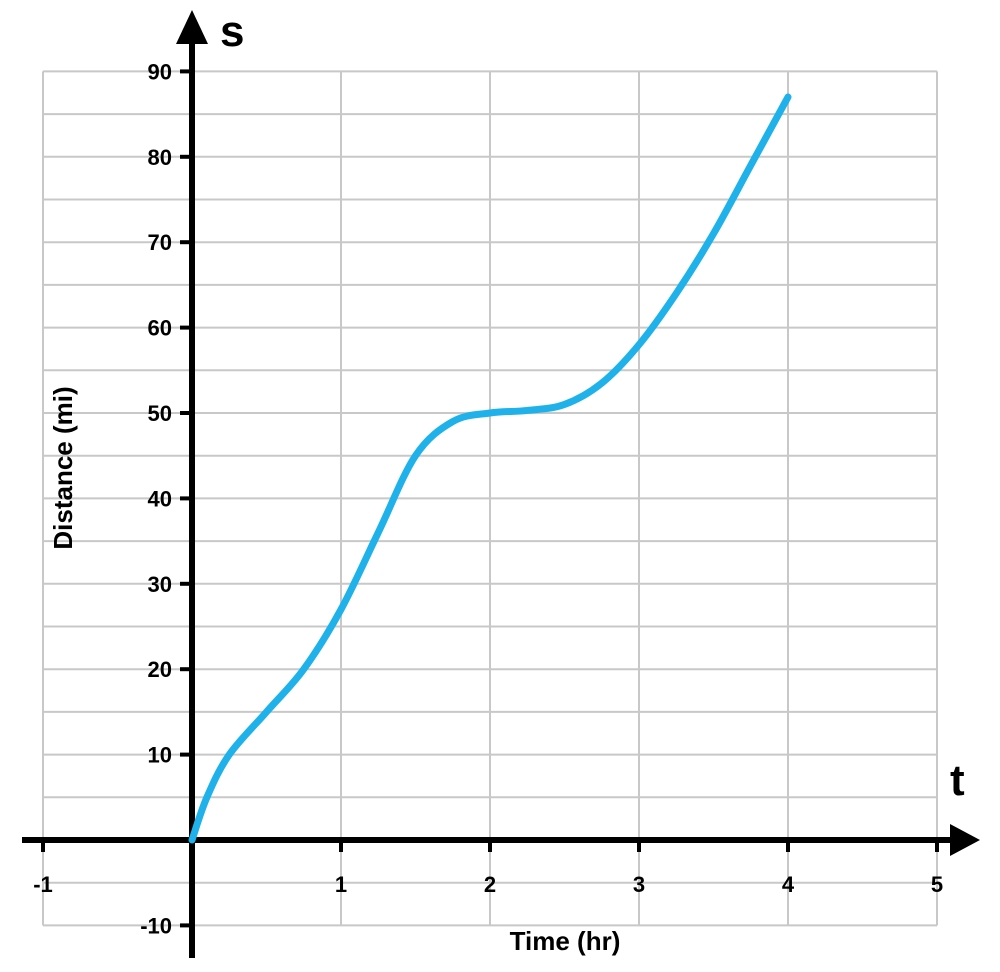 The height and width of the screenshot is (972, 1000). What do you see at coordinates (160, 157) in the screenshot?
I see `y-tick-label: 80` at bounding box center [160, 157].